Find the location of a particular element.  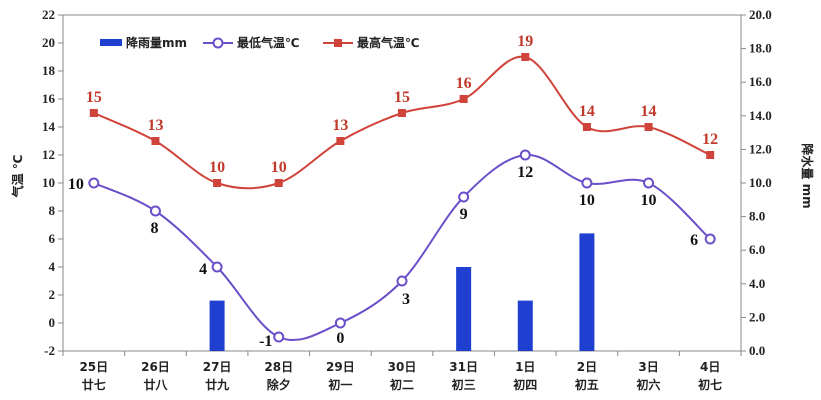

y-tick-label-left: 12 is located at coordinates (48, 154).